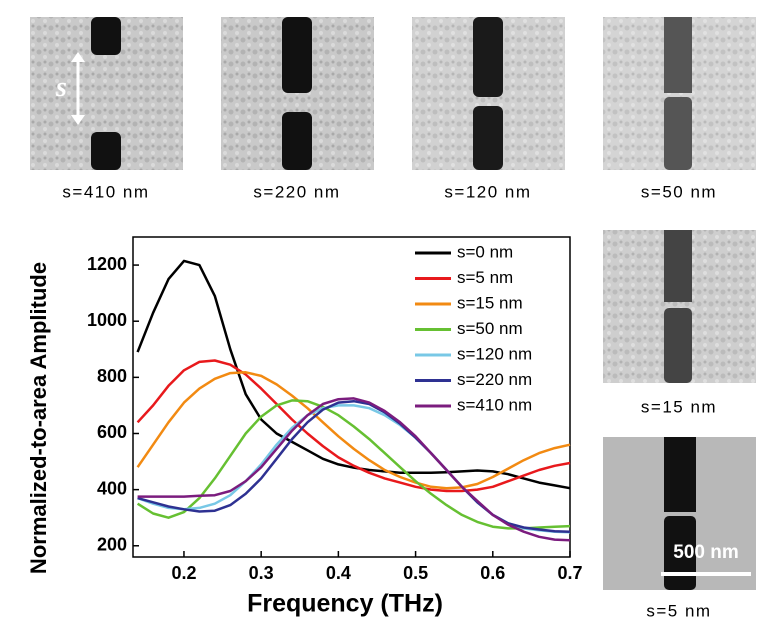 This screenshot has height=629, width=781. What do you see at coordinates (492, 573) in the screenshot?
I see `x-tick-label: 0.6` at bounding box center [492, 573].